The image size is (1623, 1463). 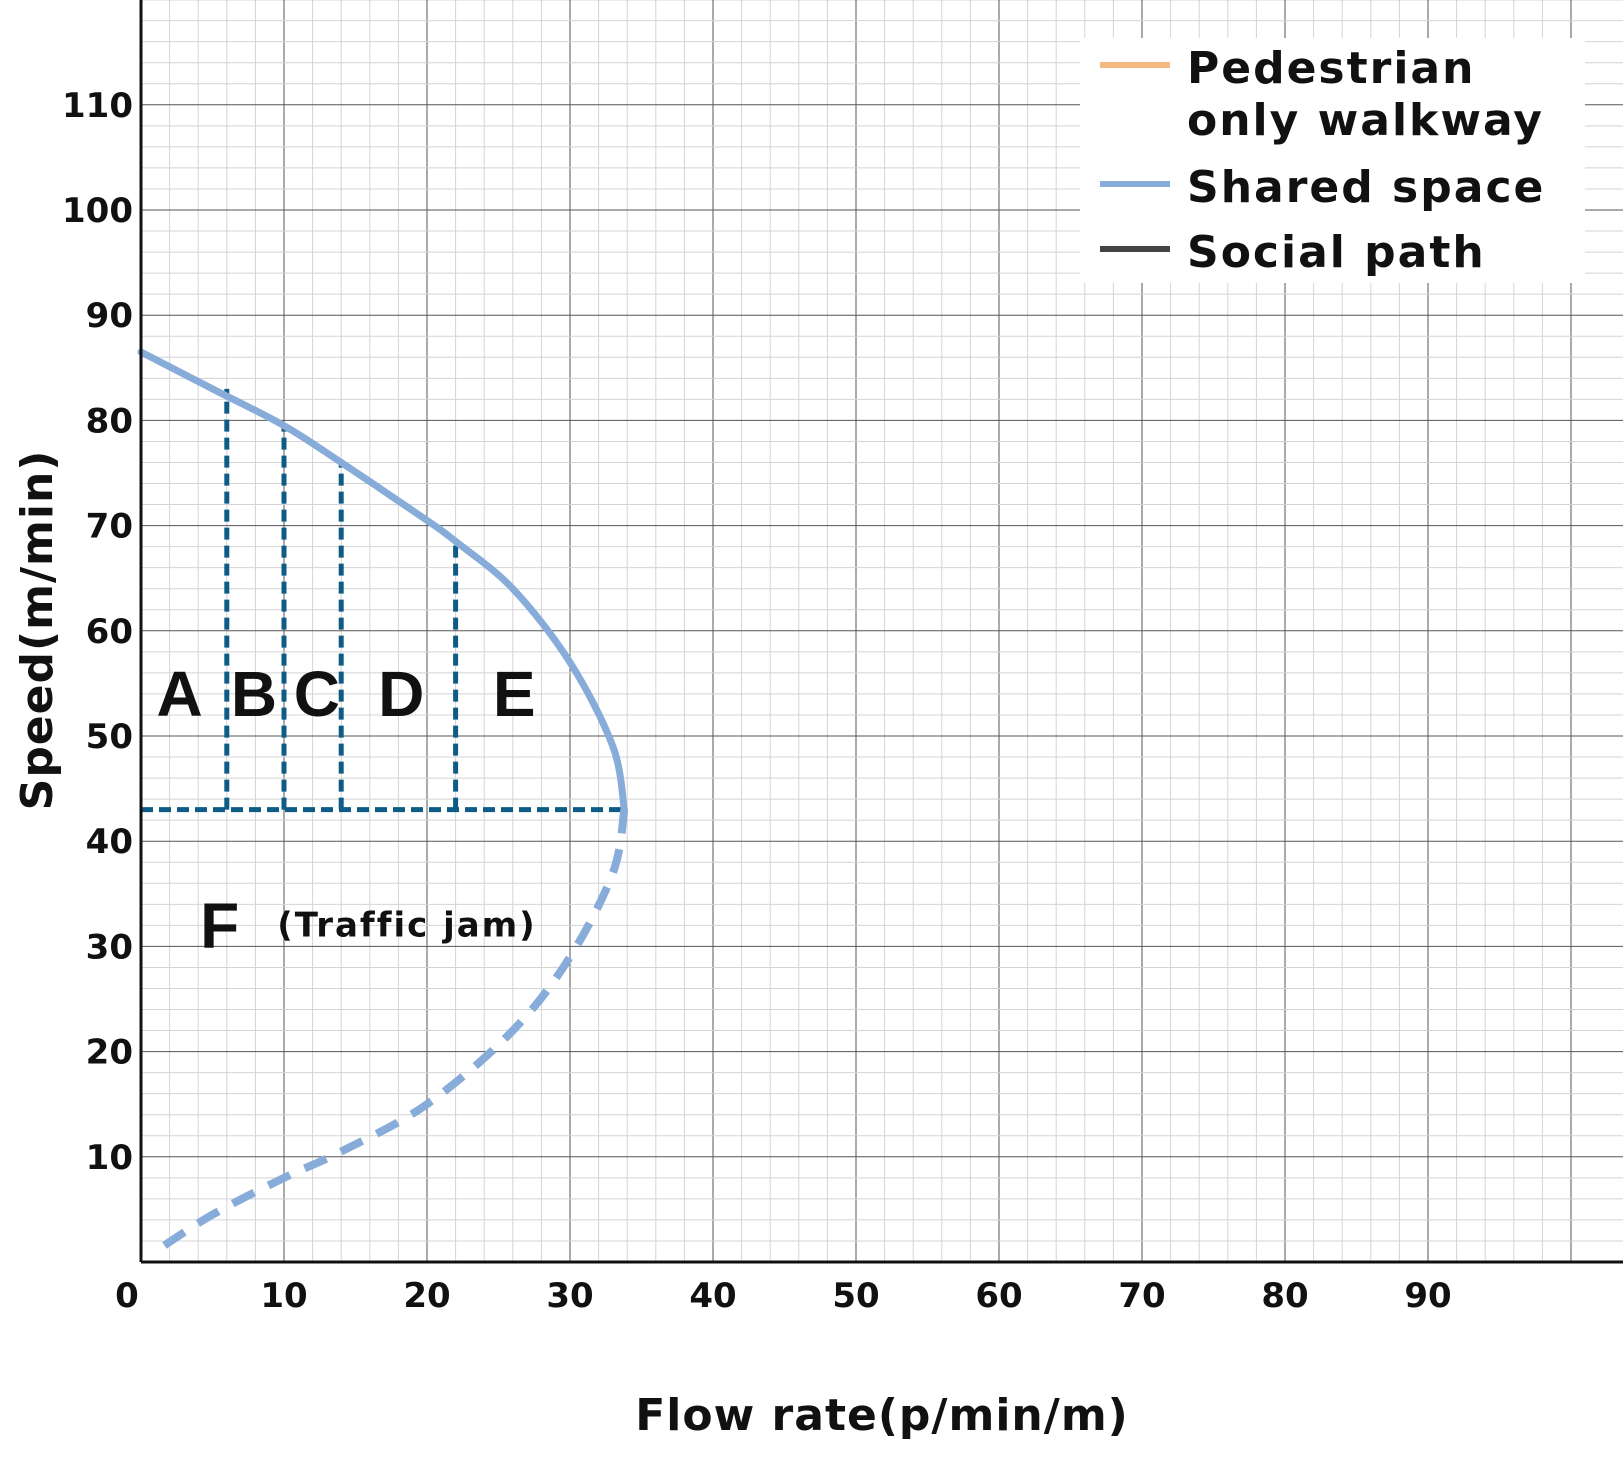 What do you see at coordinates (383, 600) in the screenshot?
I see `los-boundaries` at bounding box center [383, 600].